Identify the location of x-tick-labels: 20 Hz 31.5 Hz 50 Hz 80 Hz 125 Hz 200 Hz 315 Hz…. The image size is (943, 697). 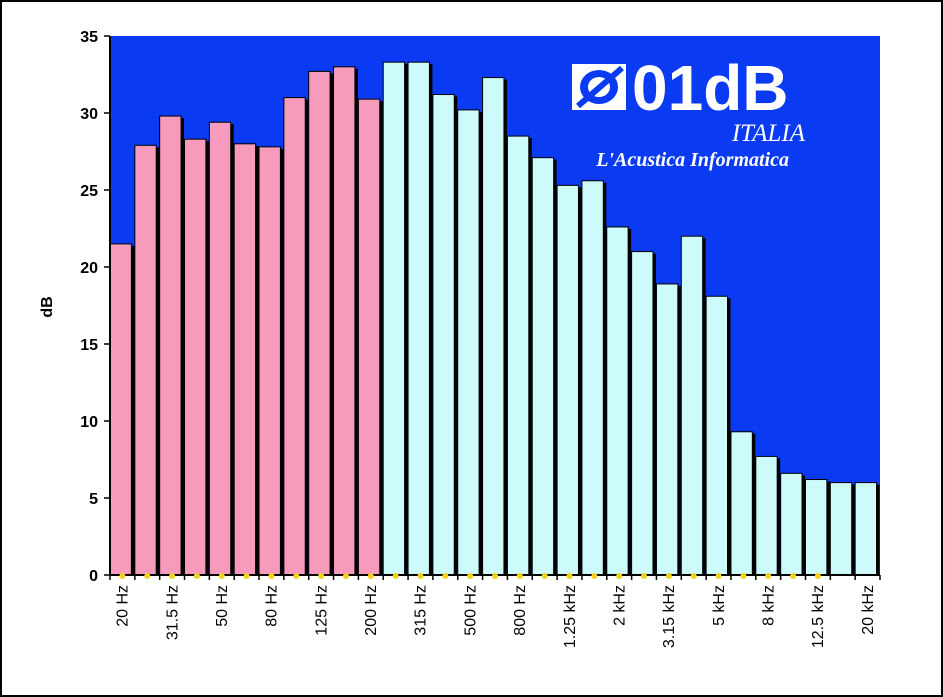
(496, 616).